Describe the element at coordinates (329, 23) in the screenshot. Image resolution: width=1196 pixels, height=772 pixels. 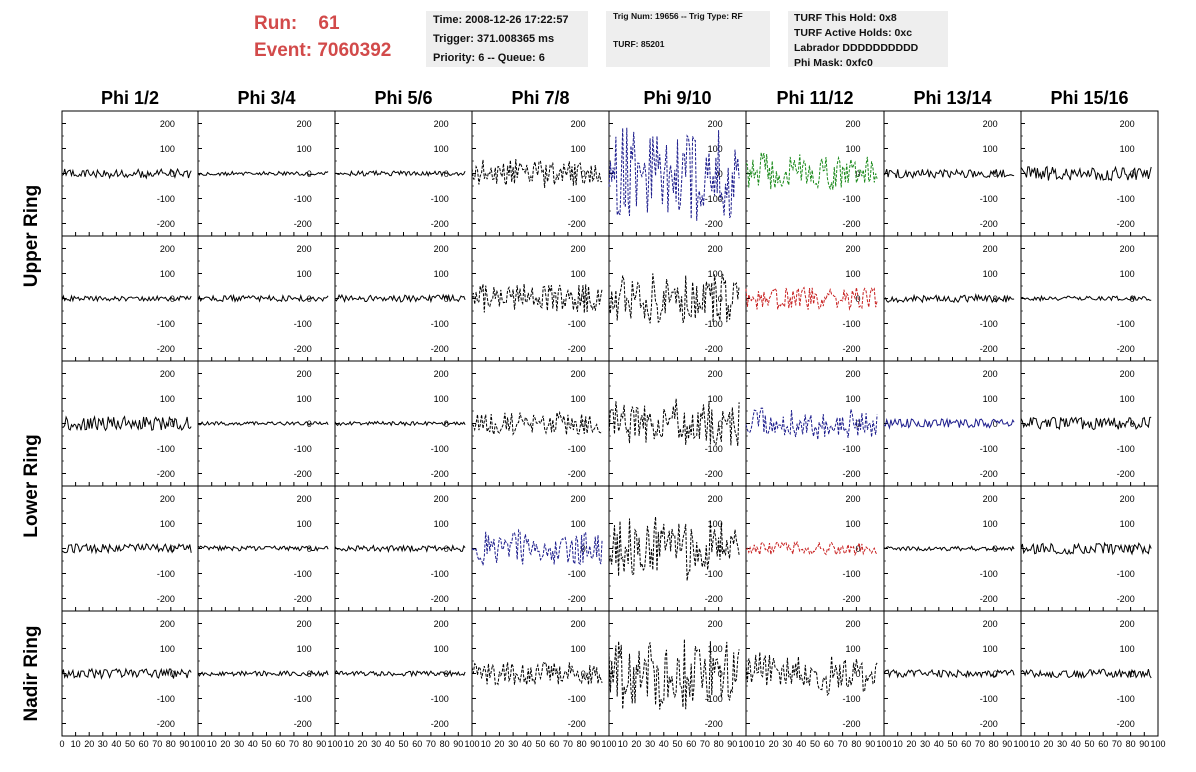
I see `run-value: 61` at that location.